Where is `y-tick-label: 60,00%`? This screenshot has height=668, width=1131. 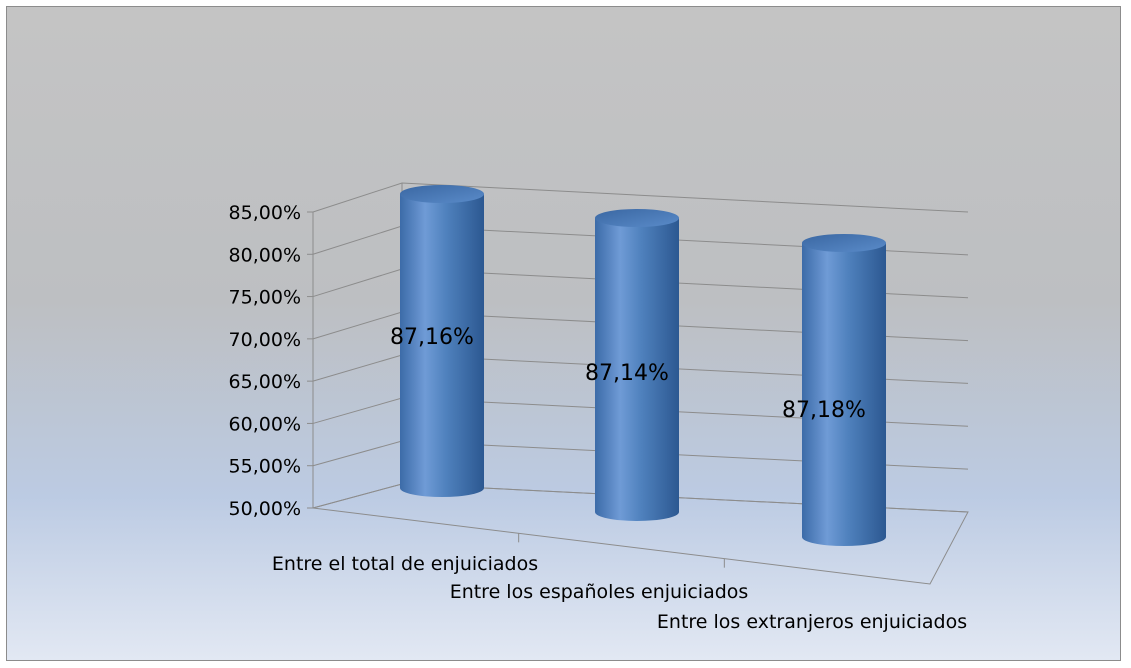
y-tick-label: 60,00% is located at coordinates (265, 424).